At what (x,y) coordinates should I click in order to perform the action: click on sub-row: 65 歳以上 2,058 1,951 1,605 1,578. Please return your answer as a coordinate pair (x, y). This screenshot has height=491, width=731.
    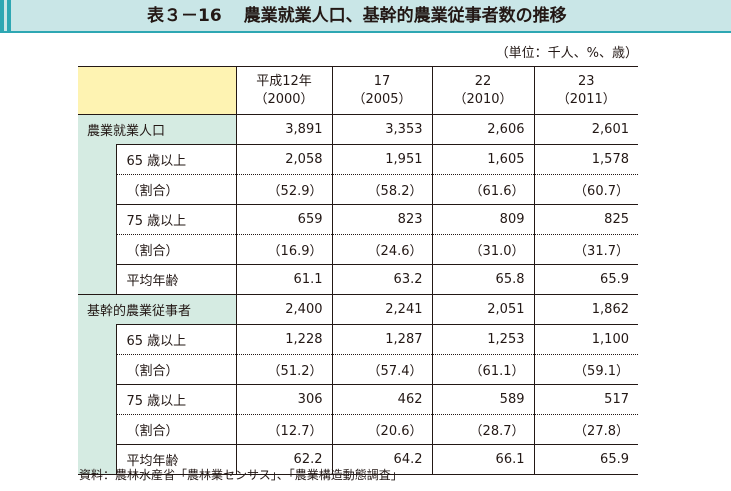
    Looking at the image, I should click on (358, 159).